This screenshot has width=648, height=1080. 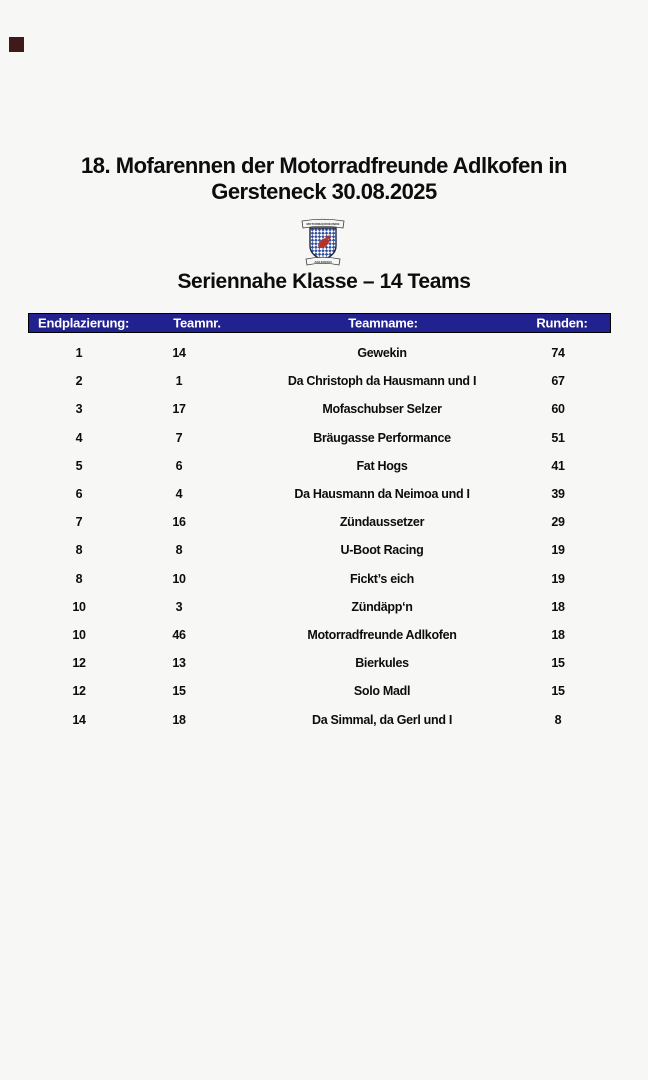 What do you see at coordinates (324, 281) in the screenshot?
I see `class-subtitle: Seriennahe Klasse – 14 Teams` at bounding box center [324, 281].